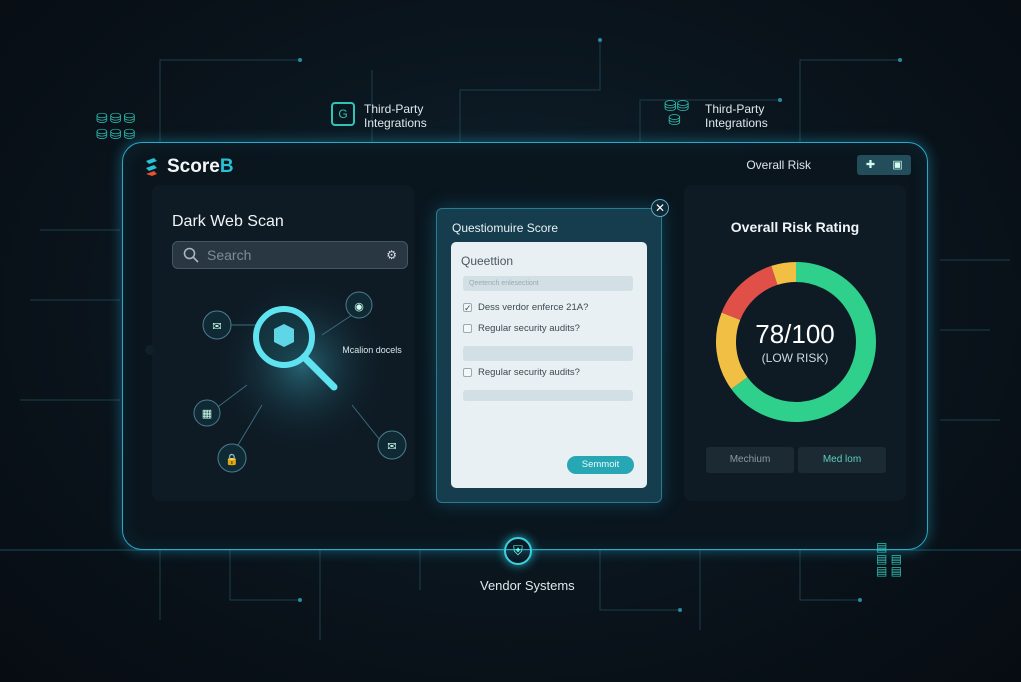 The image size is (1021, 682). Describe the element at coordinates (677, 113) in the screenshot. I see `database-icon: ⛁⛁ ⛁` at that location.